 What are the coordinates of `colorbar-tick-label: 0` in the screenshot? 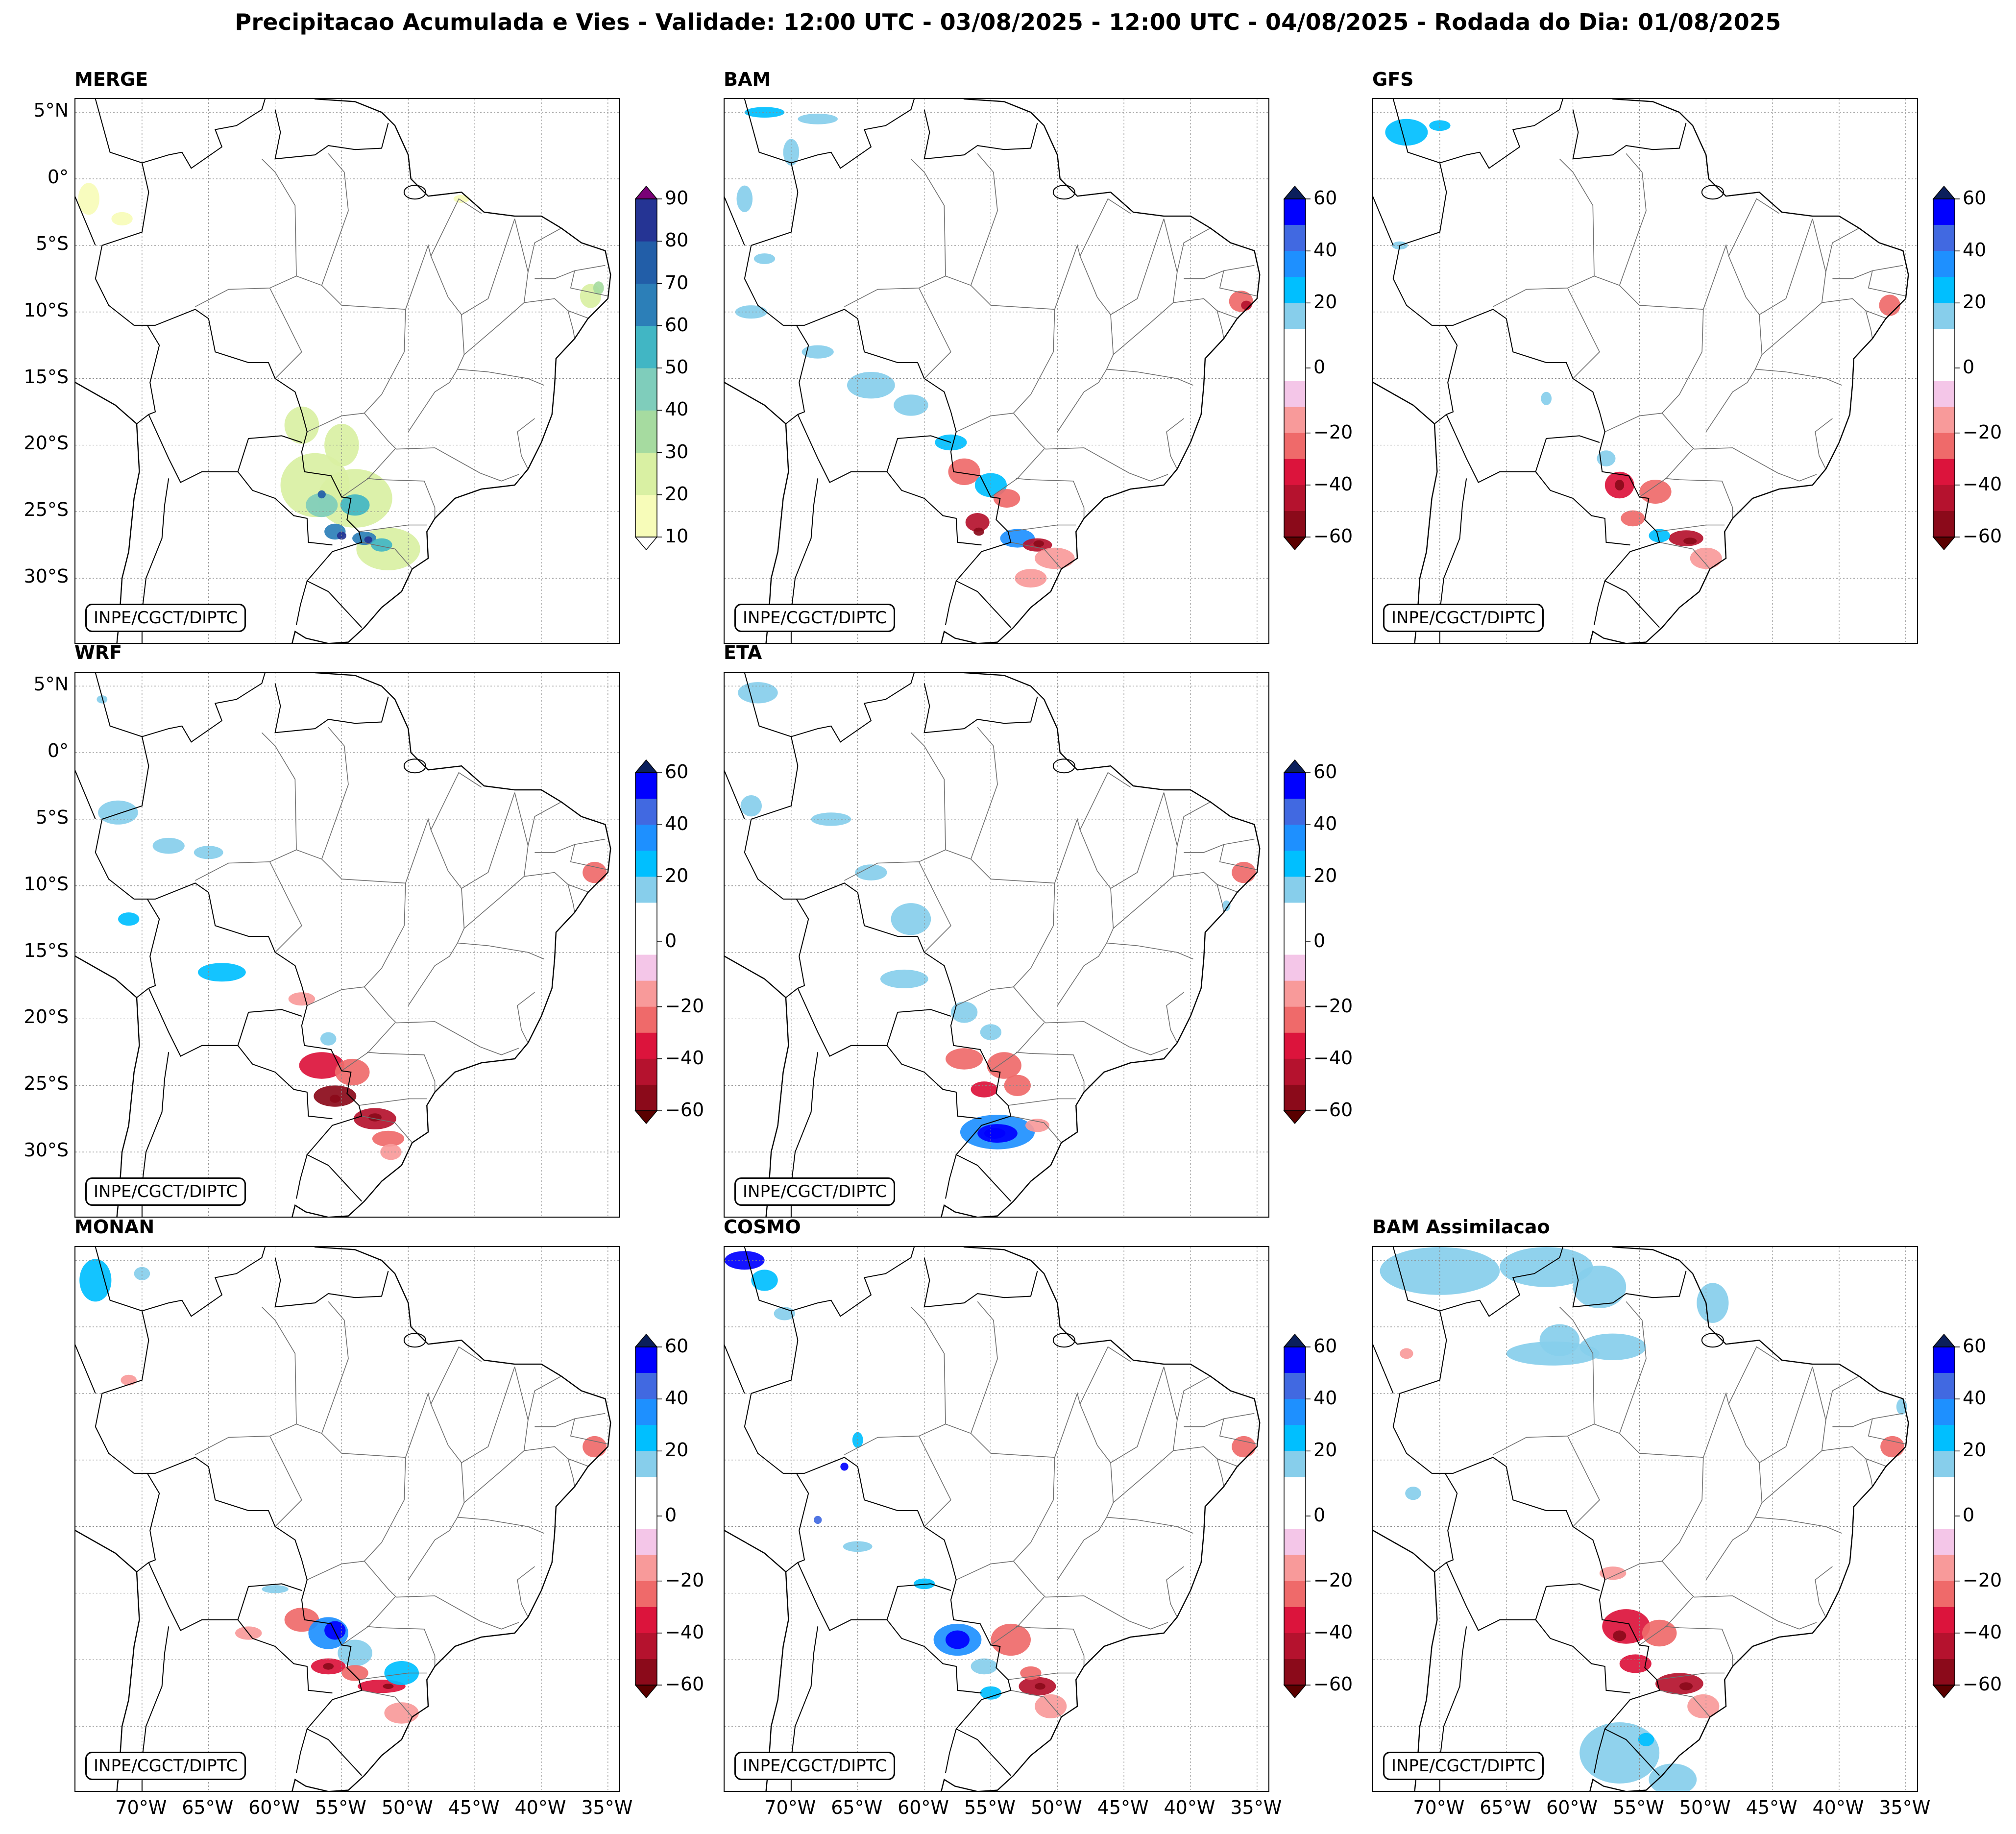 It's located at (1319, 1515).